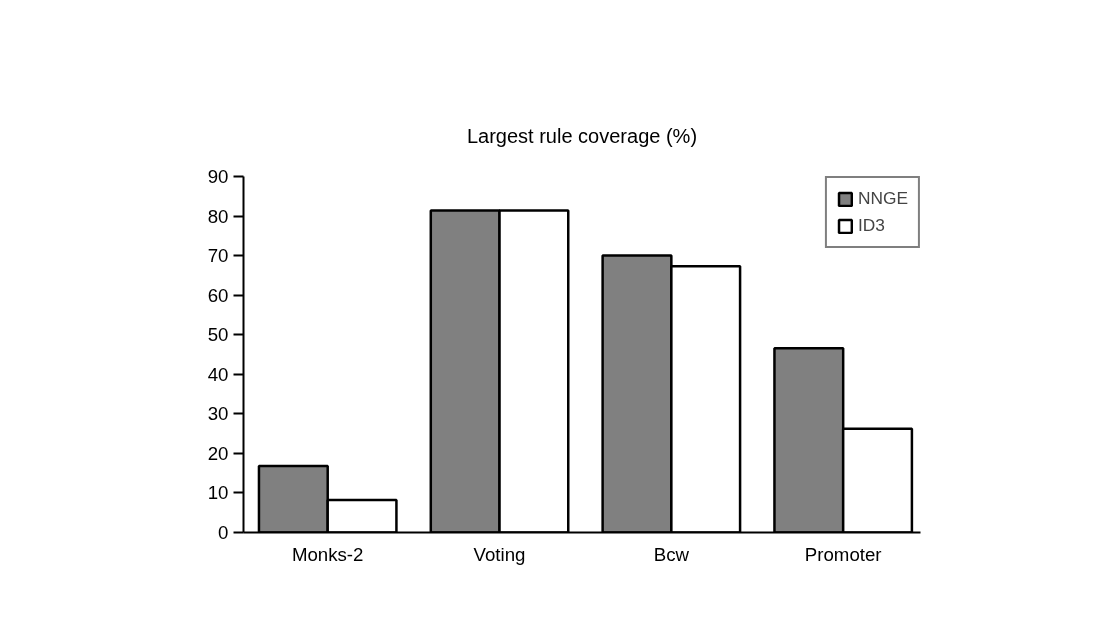  I want to click on y-tick-label: 70, so click(218, 256).